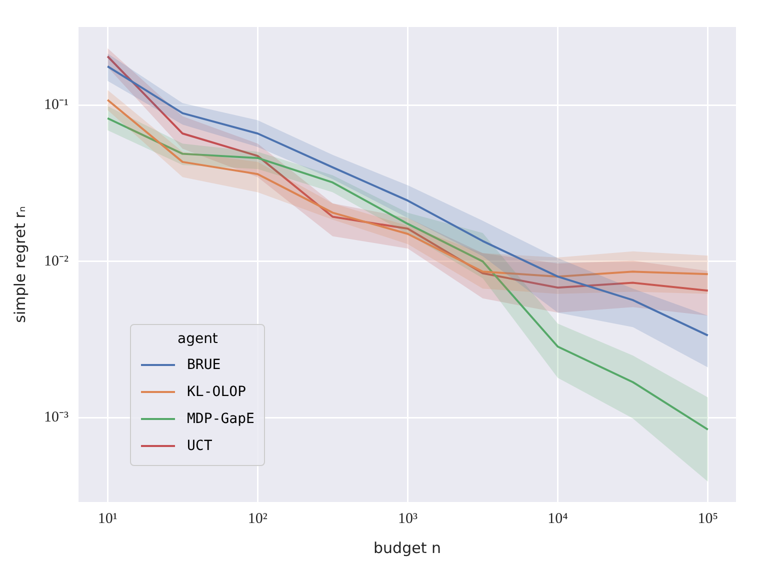 The height and width of the screenshot is (570, 758). Describe the element at coordinates (19, 264) in the screenshot. I see `y-axis-title: simple regret rₙ` at that location.